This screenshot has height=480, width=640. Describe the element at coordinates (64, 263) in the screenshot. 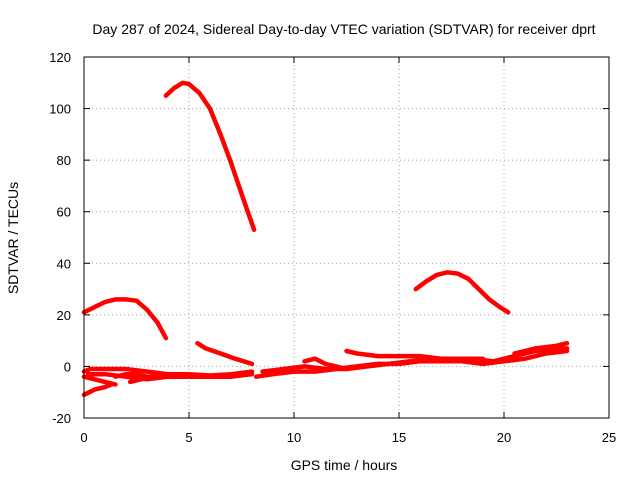

I see `y-tick-label: 40` at that location.